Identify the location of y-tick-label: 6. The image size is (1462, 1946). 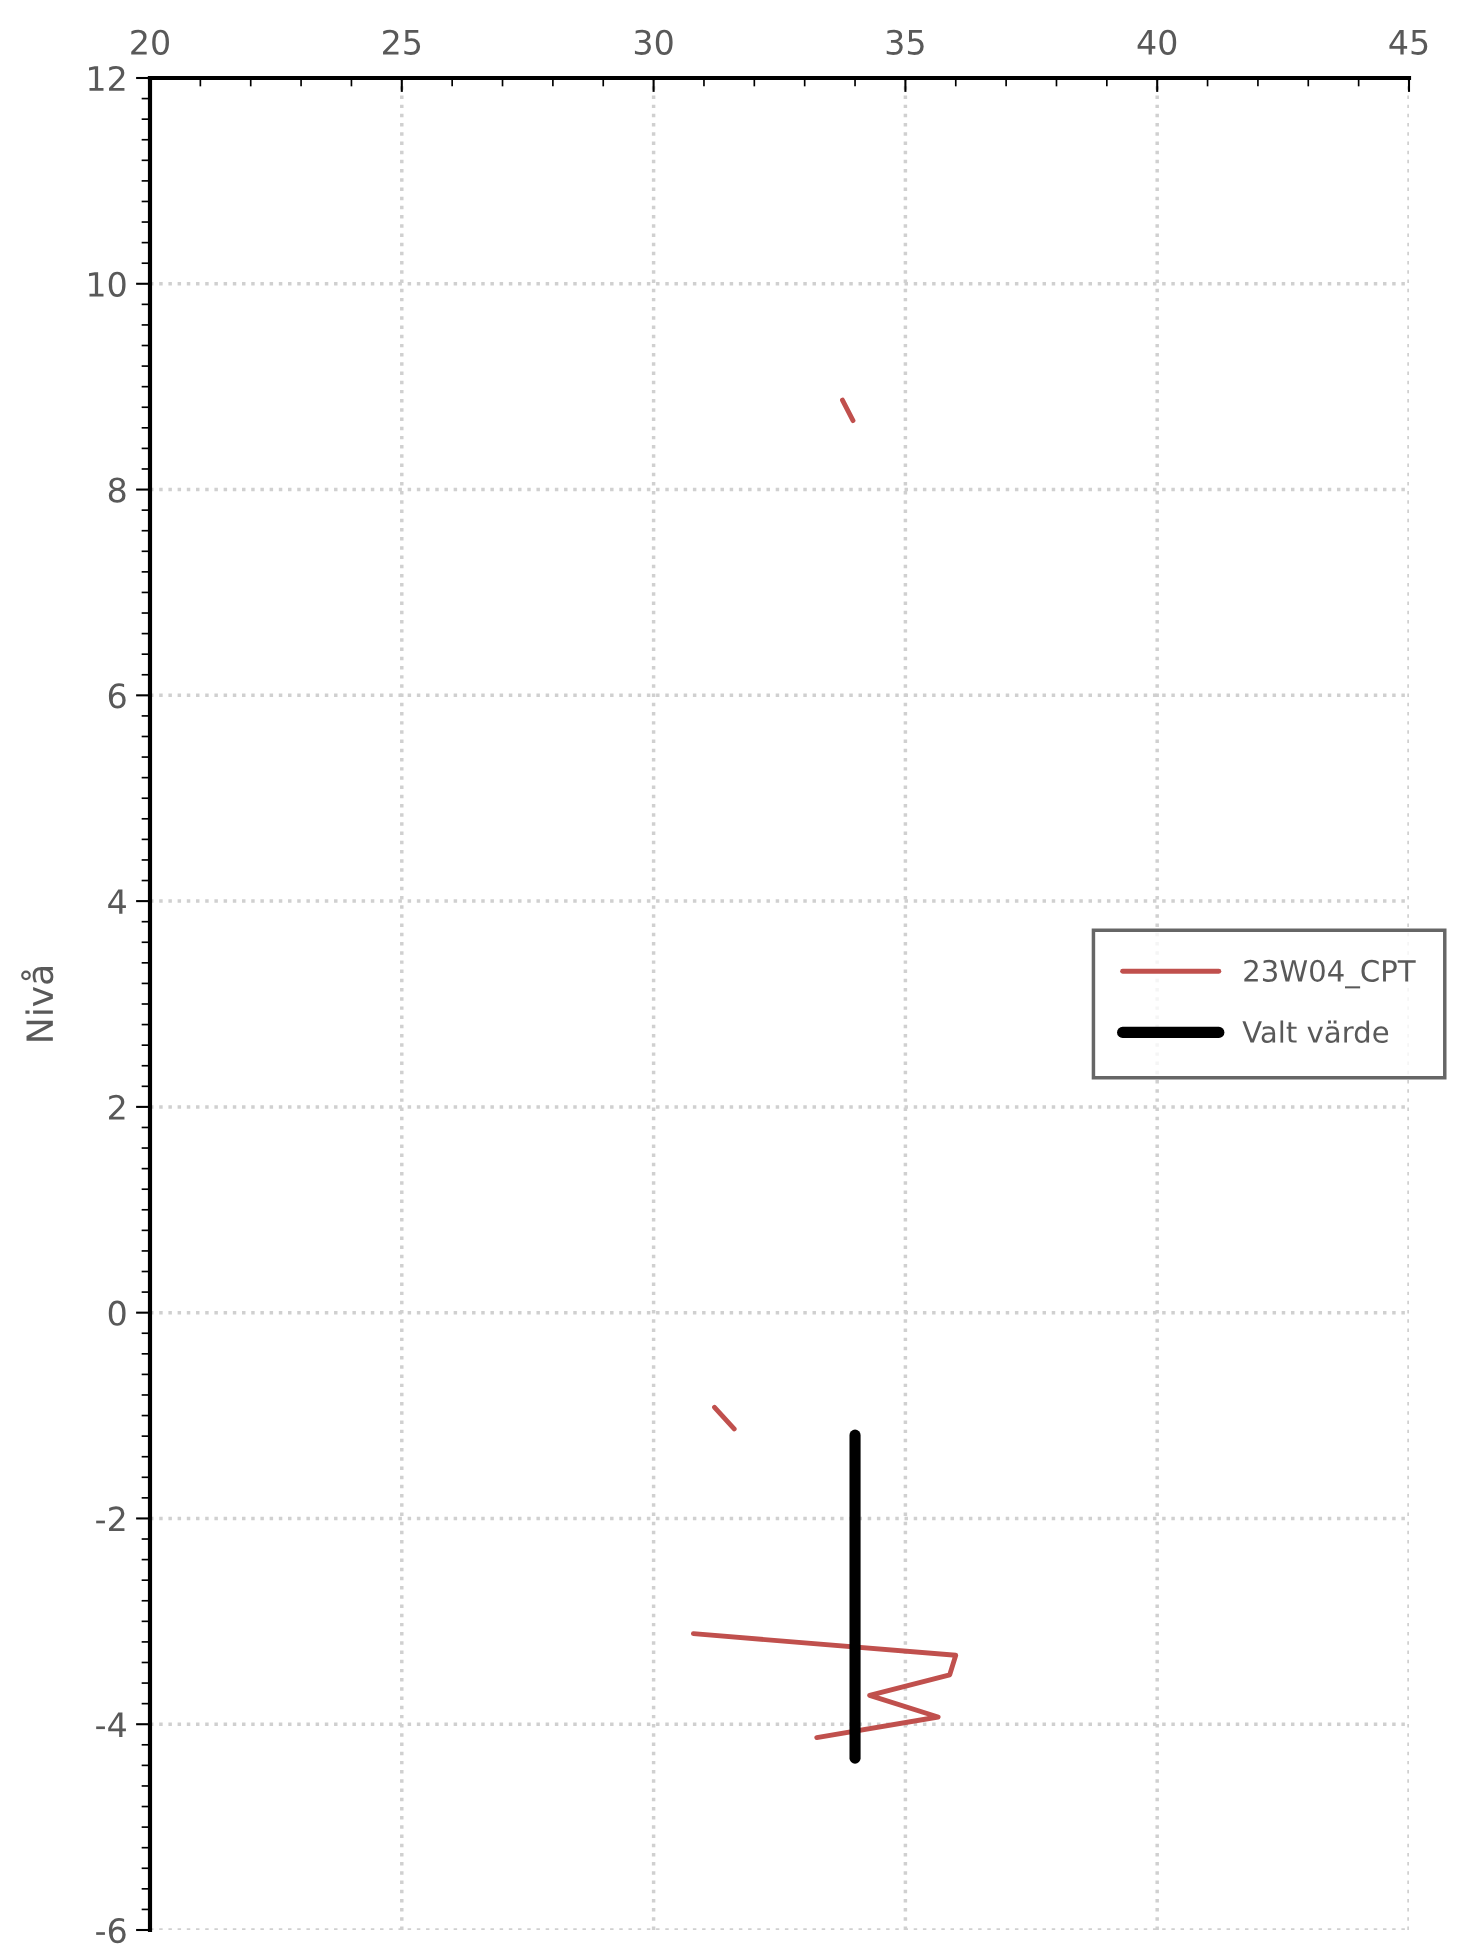
(117, 696).